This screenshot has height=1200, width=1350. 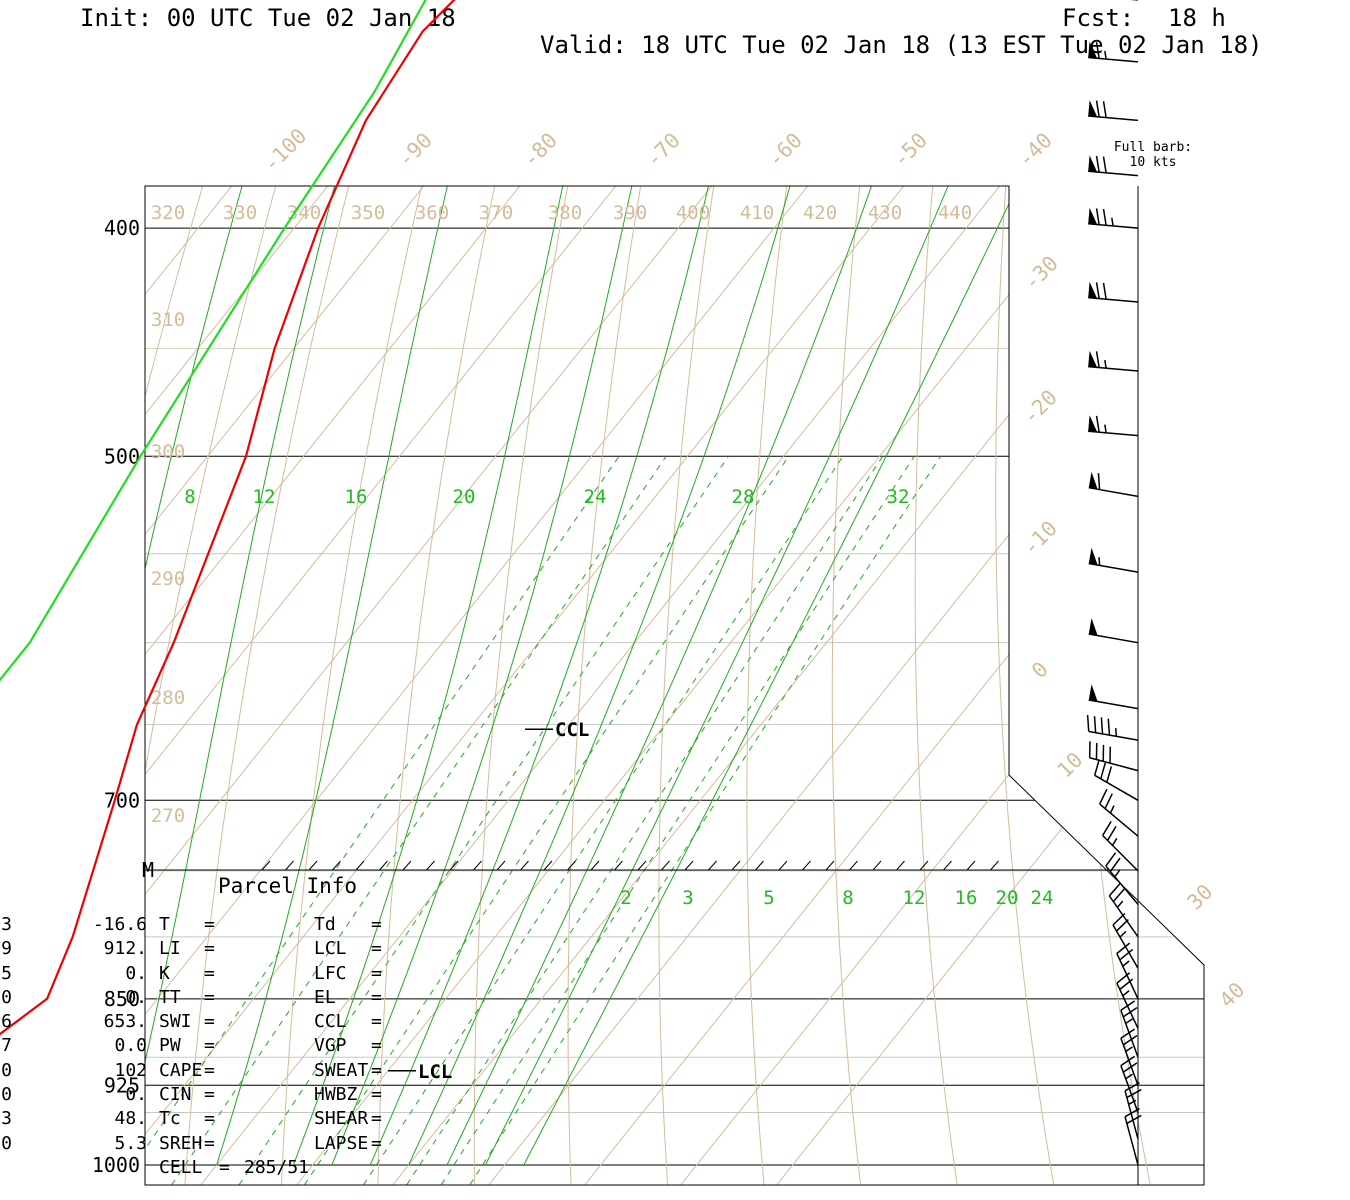 I want to click on theta-label: 350, so click(x=368, y=213).